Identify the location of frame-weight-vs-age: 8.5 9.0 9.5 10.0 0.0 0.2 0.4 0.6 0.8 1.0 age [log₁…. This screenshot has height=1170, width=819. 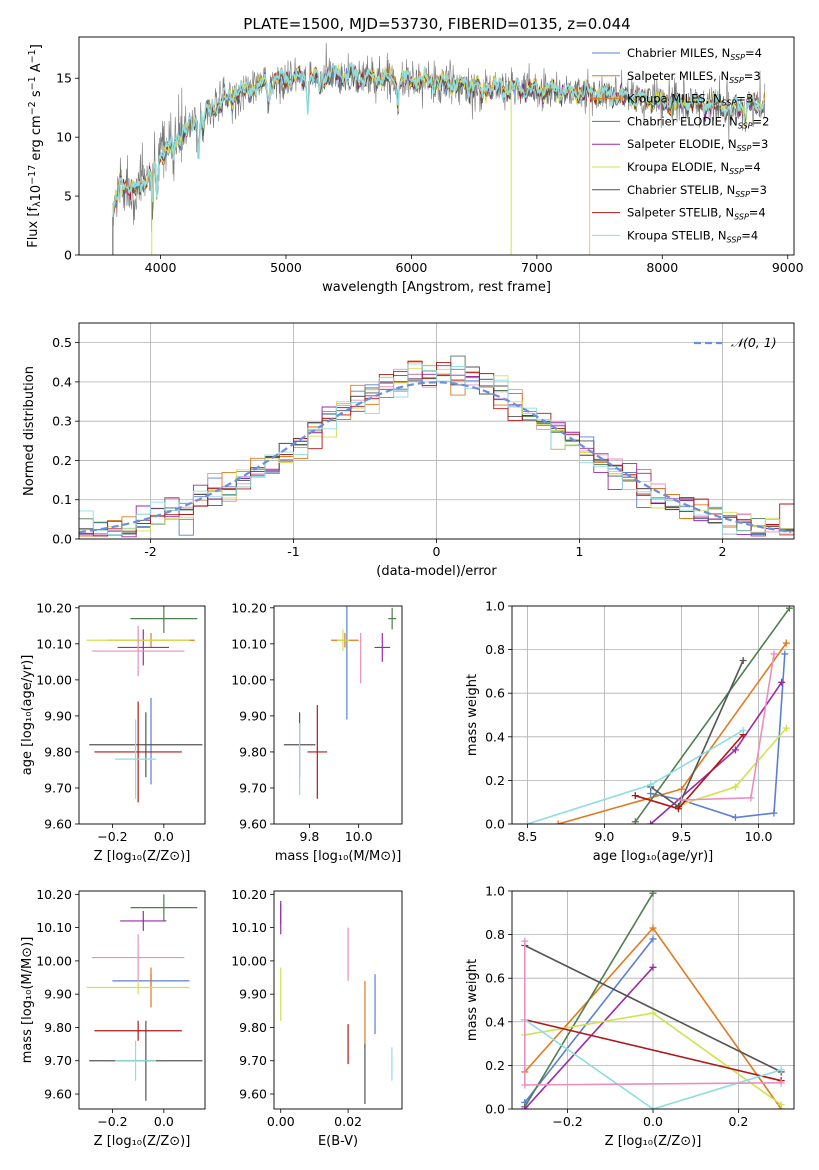
(630, 731).